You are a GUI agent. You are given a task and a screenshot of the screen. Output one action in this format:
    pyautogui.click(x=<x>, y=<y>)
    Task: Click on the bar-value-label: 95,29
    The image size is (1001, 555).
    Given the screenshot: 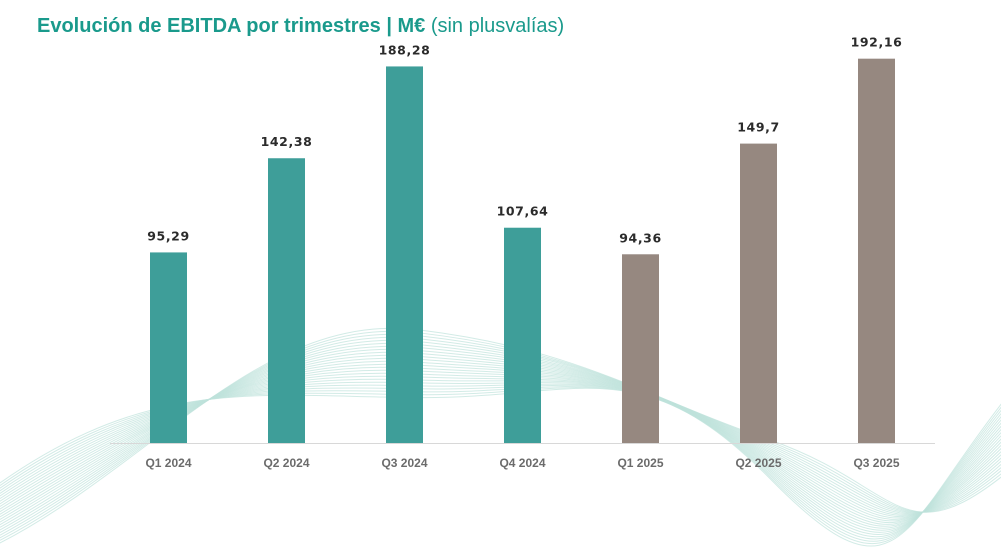 What is the action you would take?
    pyautogui.click(x=168, y=235)
    